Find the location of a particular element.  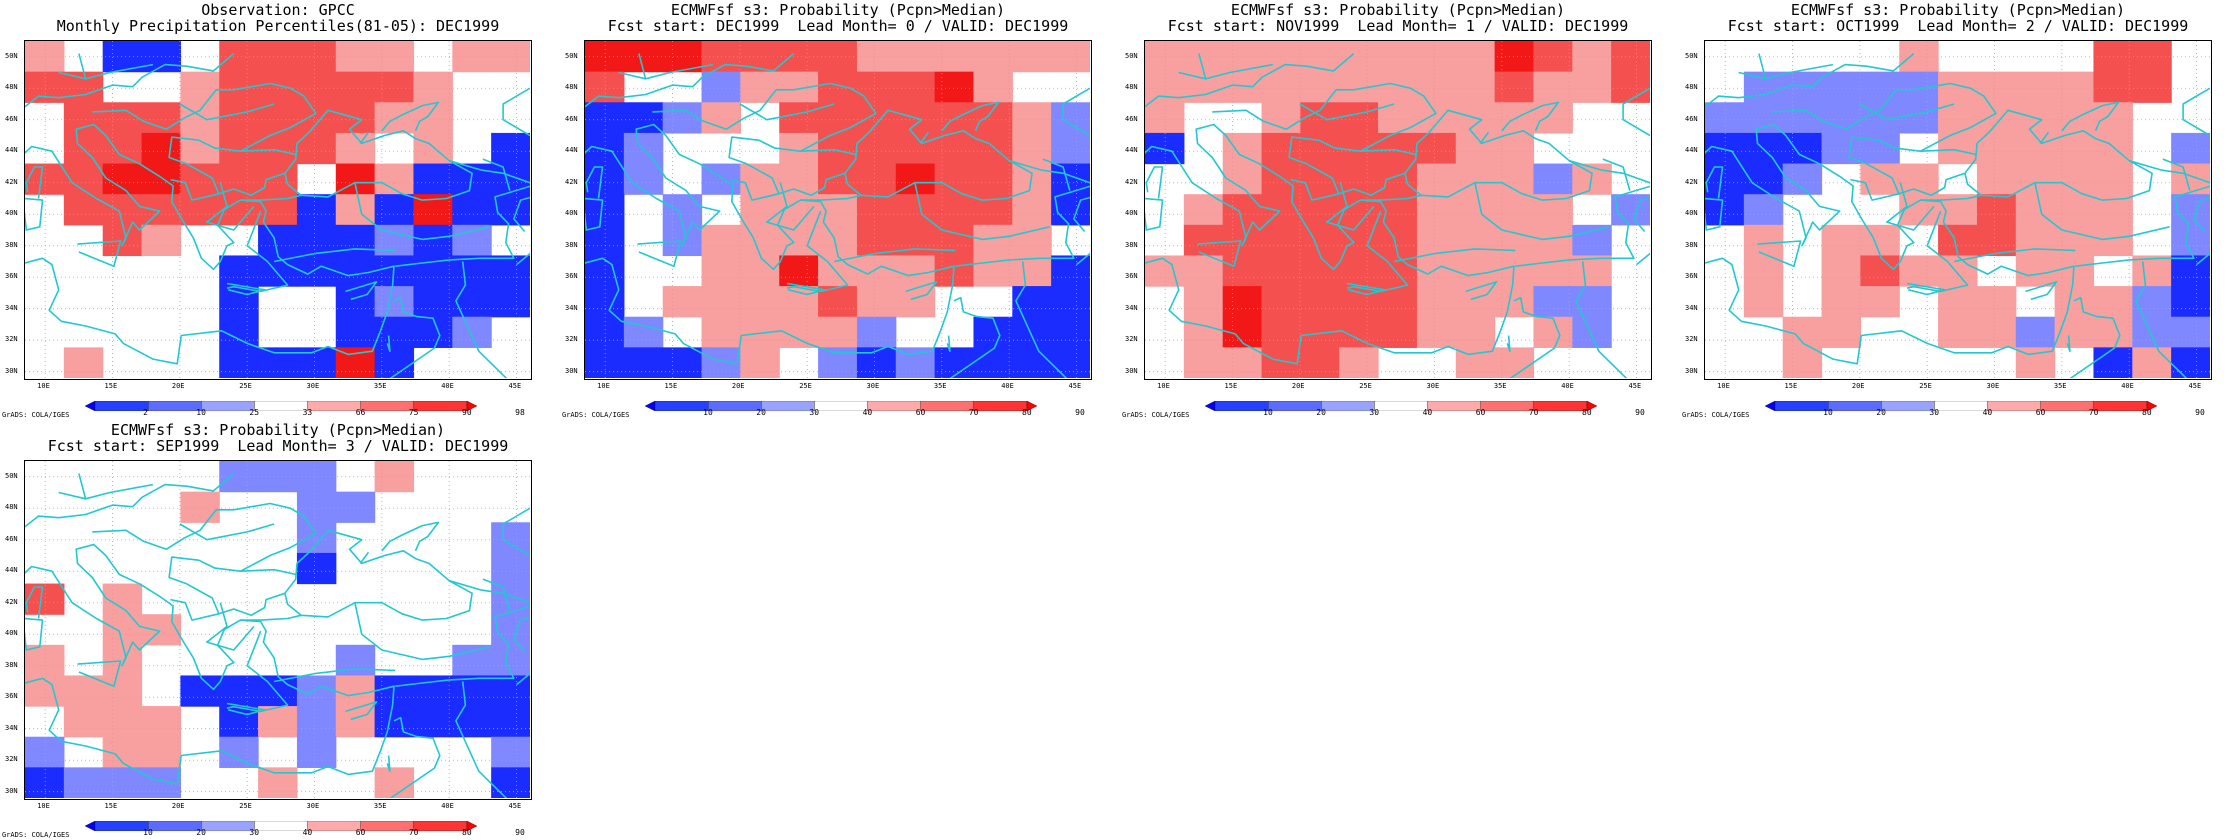

lon-label: 10E is located at coordinates (43, 386).